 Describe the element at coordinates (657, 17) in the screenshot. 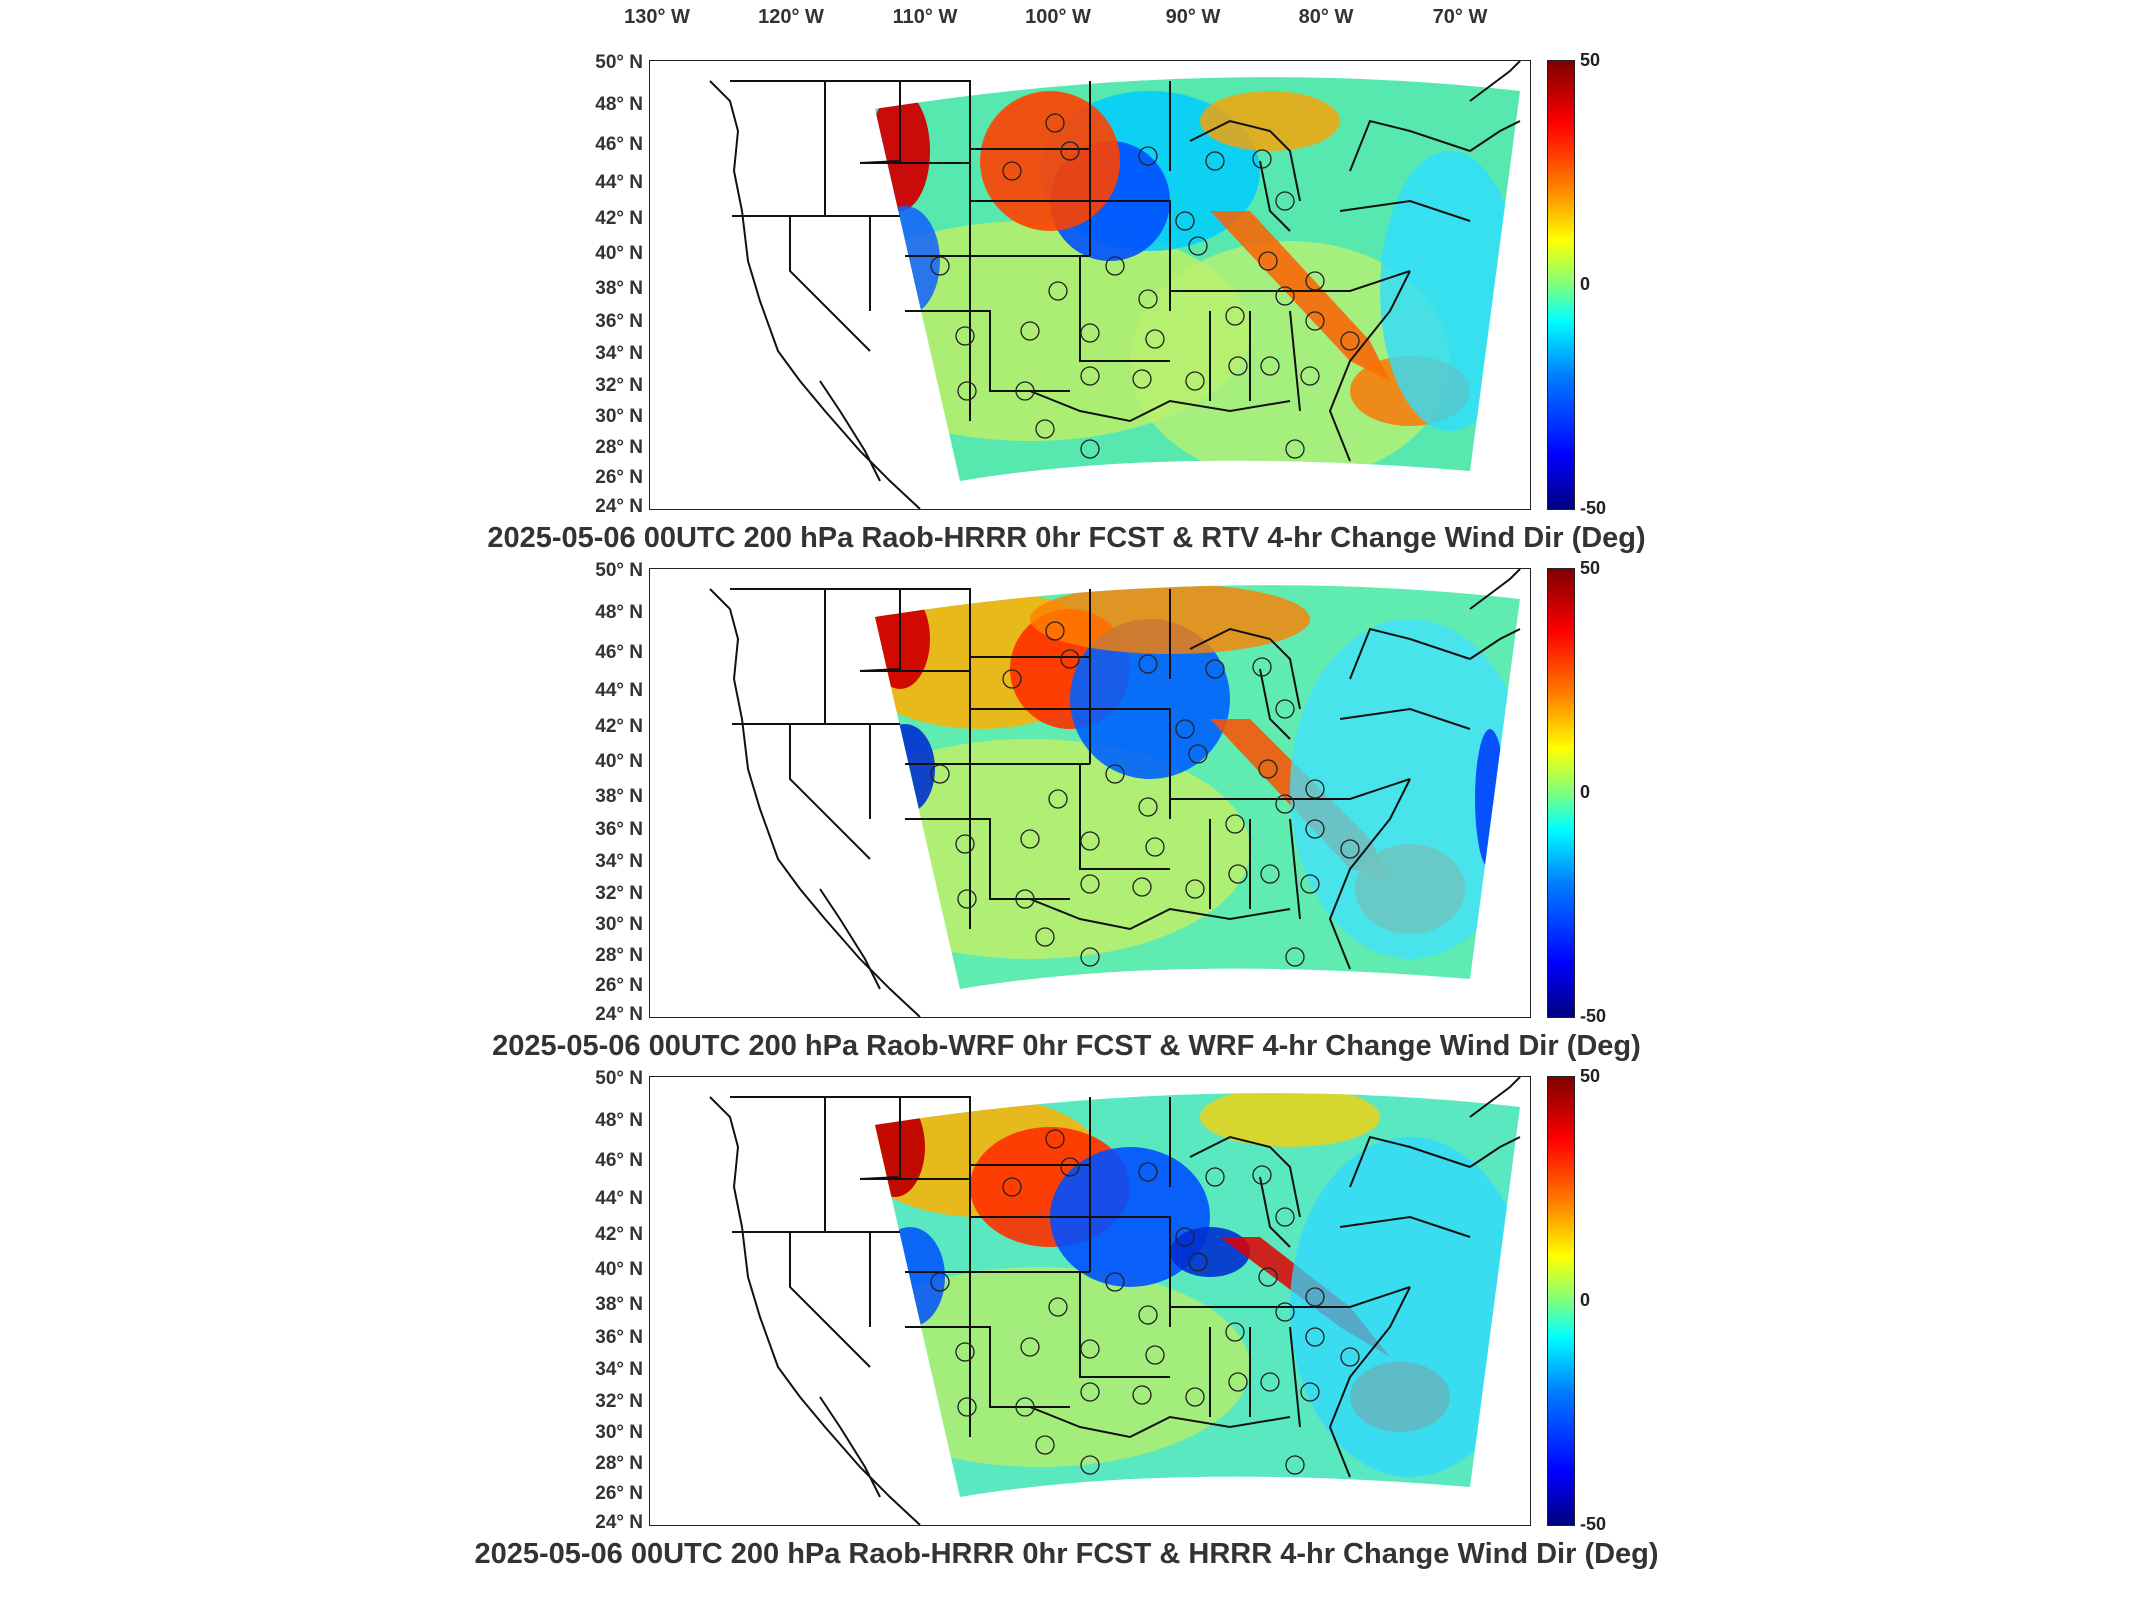

I see `lon-label-130w: 130° W` at that location.